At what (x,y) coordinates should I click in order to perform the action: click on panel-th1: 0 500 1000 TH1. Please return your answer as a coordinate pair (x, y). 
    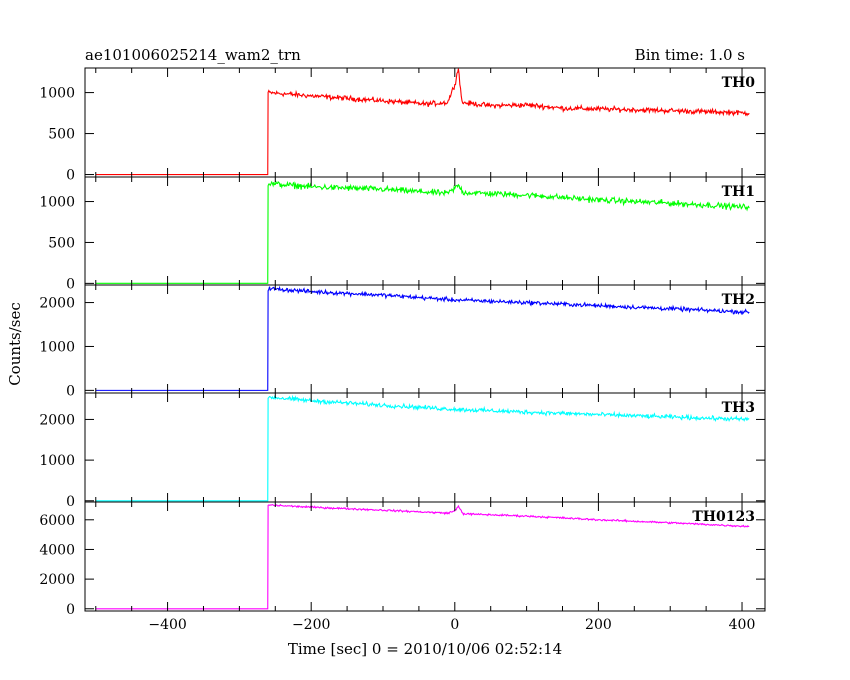
    Looking at the image, I should click on (402, 234).